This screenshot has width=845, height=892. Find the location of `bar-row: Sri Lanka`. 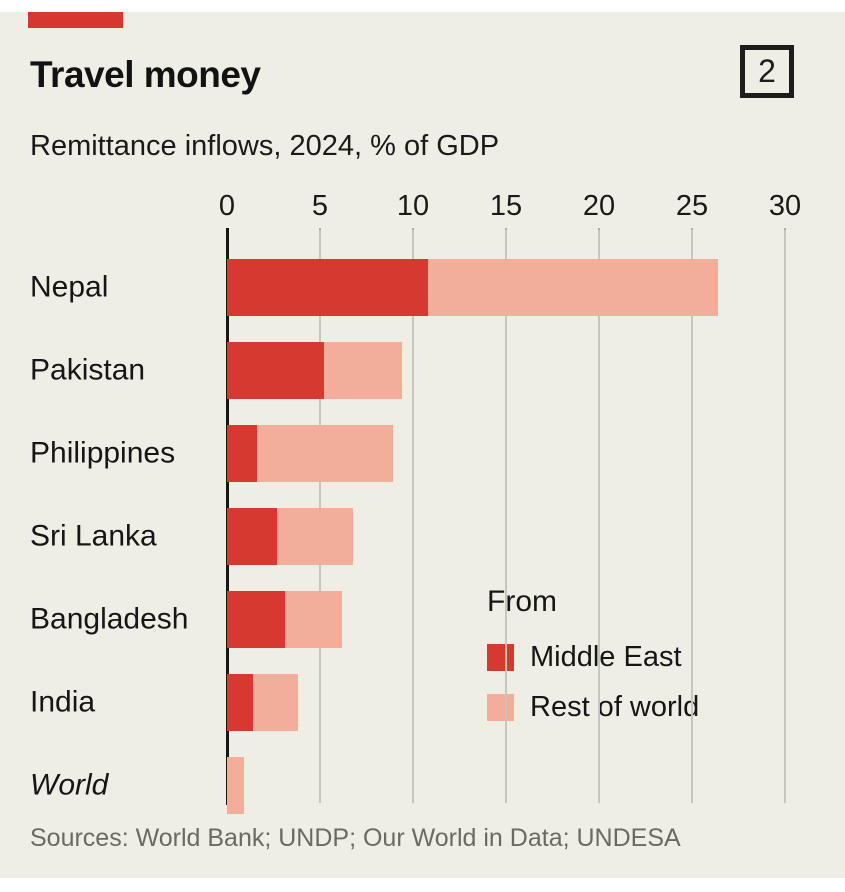

bar-row: Sri Lanka is located at coordinates (422, 536).